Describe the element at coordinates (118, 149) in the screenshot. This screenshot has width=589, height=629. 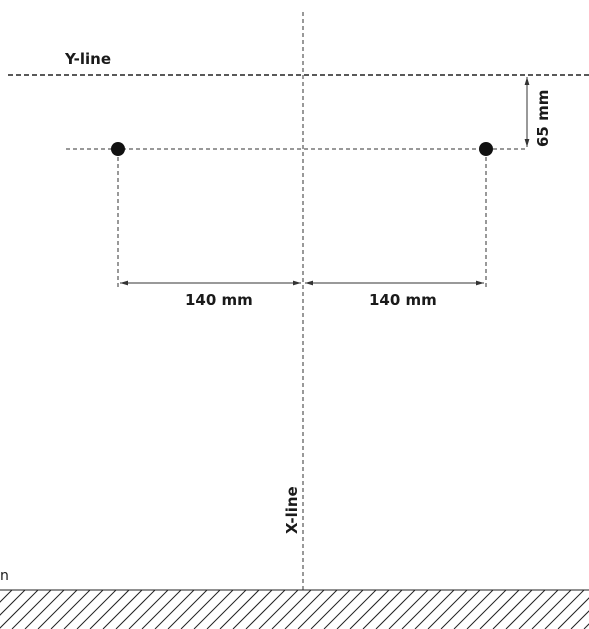
I see `left-mounting-hole` at that location.